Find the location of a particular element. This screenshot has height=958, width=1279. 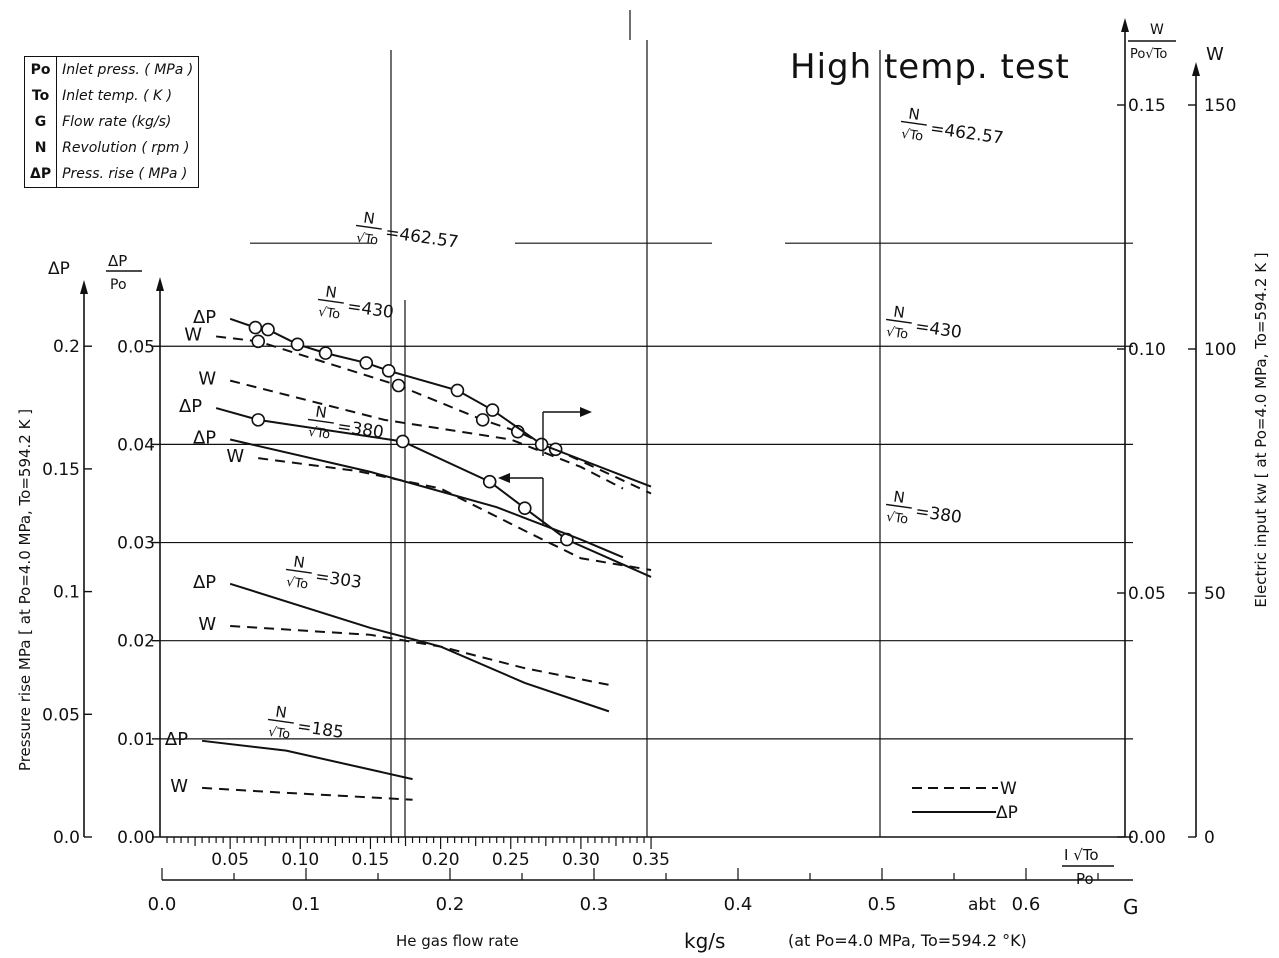

legend-w-label: W is located at coordinates (1008, 789).